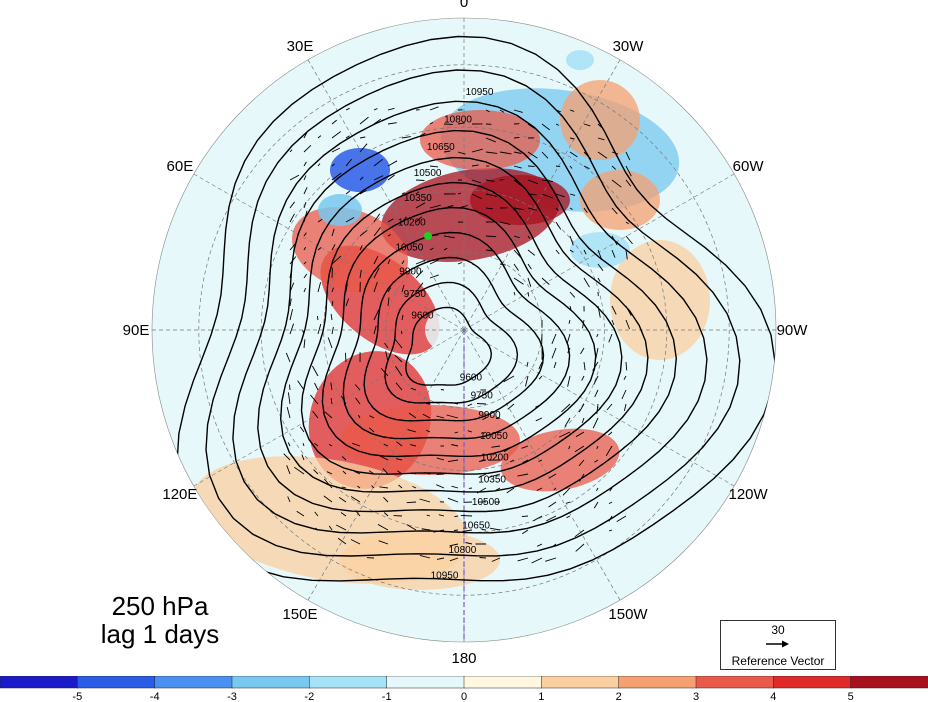 The image size is (928, 702). Describe the element at coordinates (160, 606) in the screenshot. I see `level-label: 250 hPa` at that location.